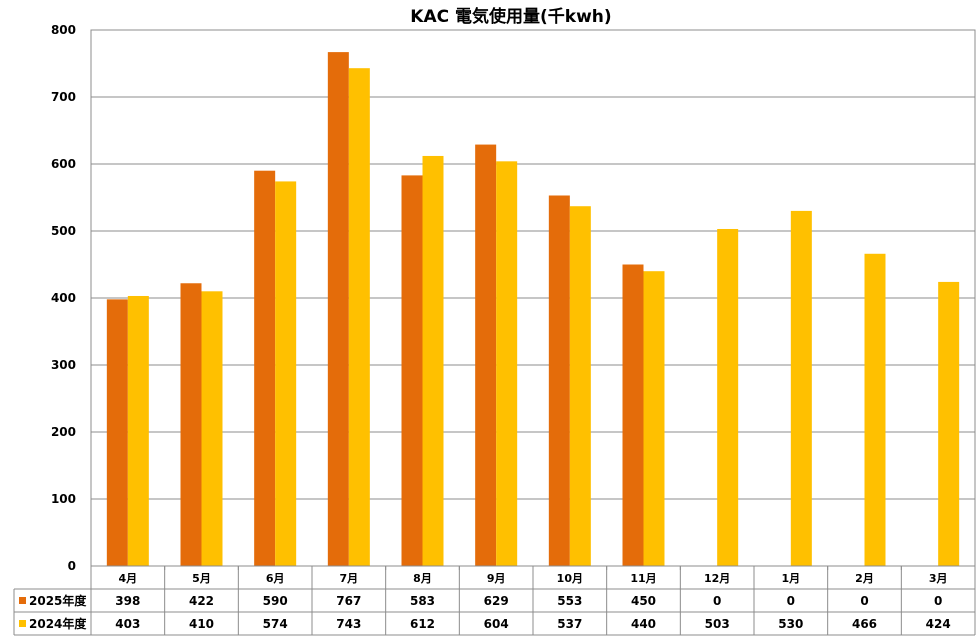 The width and height of the screenshot is (977, 642). I want to click on x-tick-label: 8月, so click(422, 578).